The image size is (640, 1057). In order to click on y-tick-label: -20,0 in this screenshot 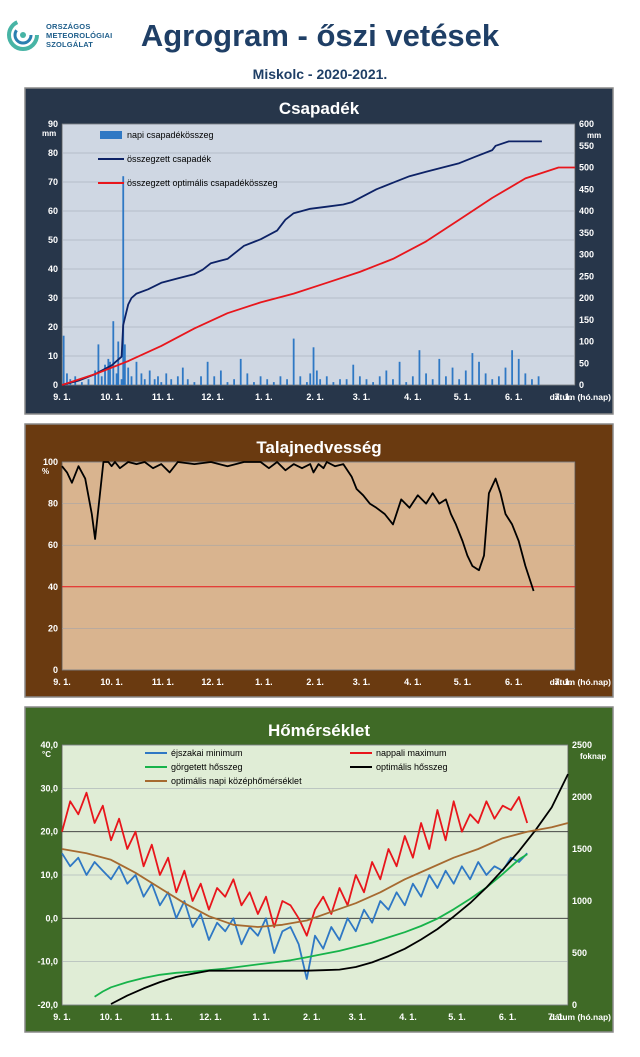, I will do `click(47, 1005)`.